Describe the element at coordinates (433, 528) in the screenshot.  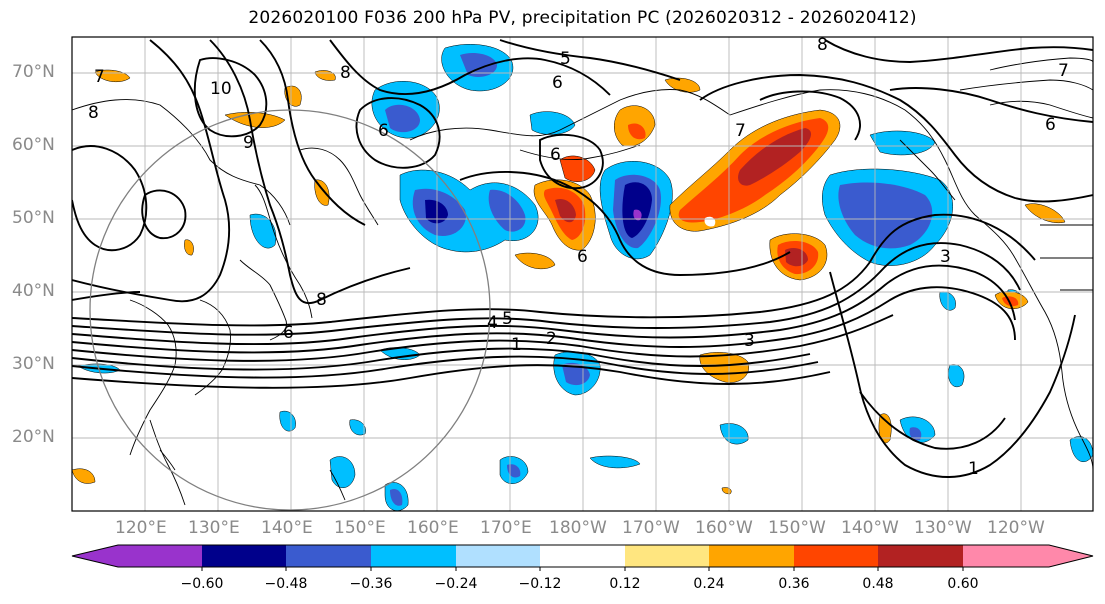
I see `lon-label: 160°E` at that location.